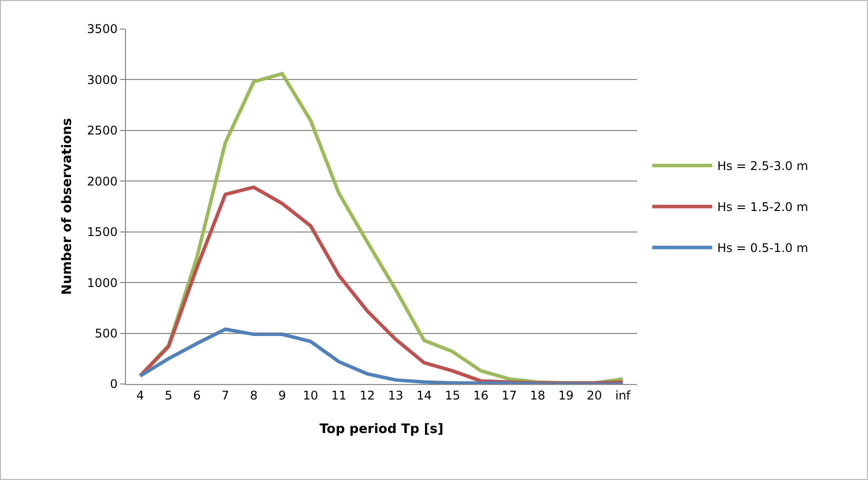 This screenshot has height=480, width=868. I want to click on y-tick-label: 2000, so click(102, 181).